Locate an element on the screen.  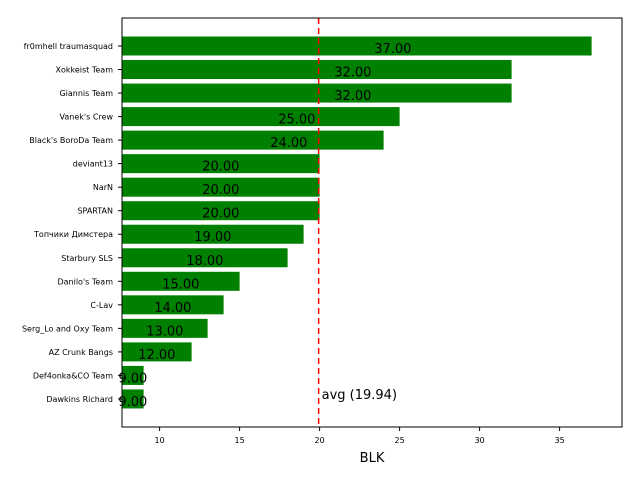
y-axis-label: Топчики Димстера is located at coordinates (73, 234).